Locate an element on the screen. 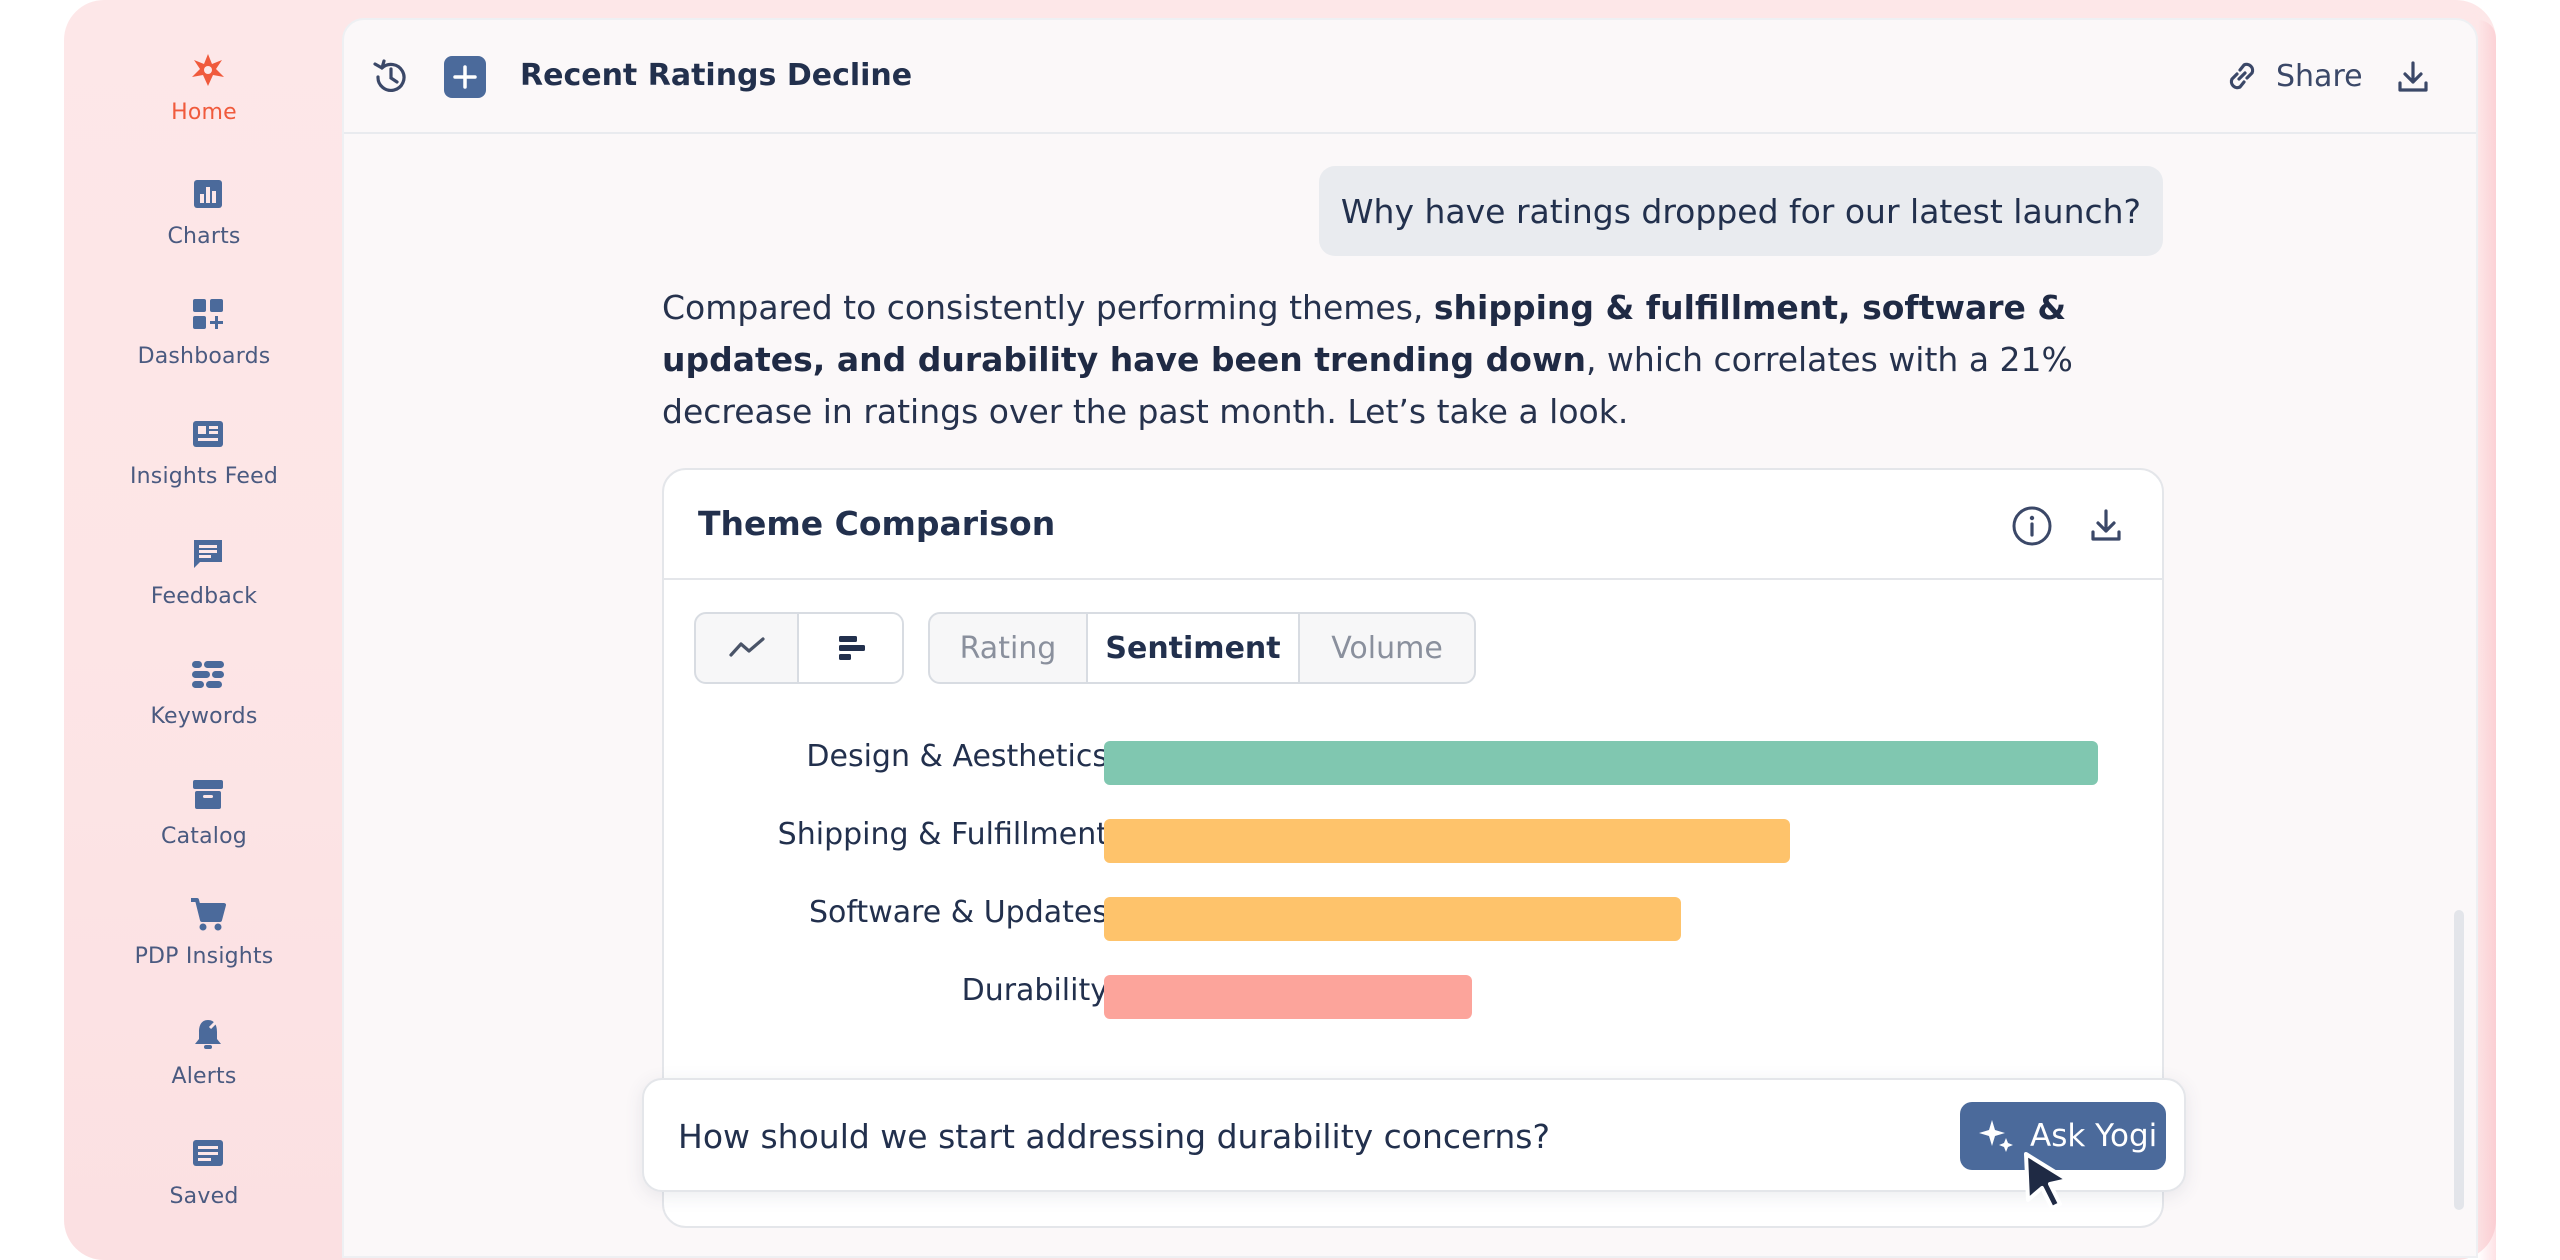 This screenshot has width=2560, height=1260. ask-yogi-label: Ask Yogi is located at coordinates (2094, 1136).